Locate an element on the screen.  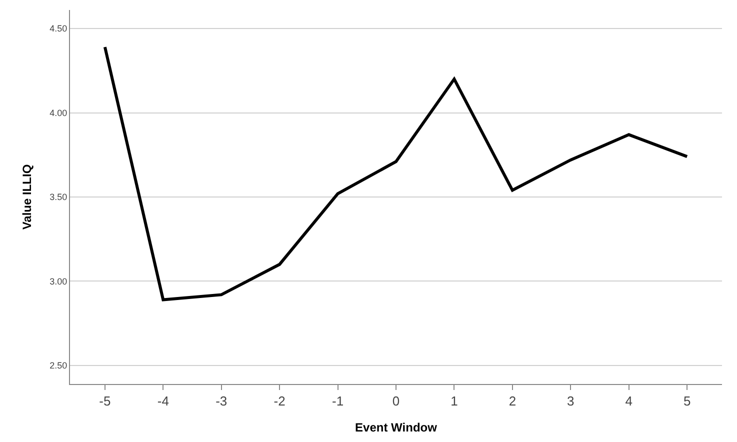
x-tick-label: 3 is located at coordinates (570, 401).